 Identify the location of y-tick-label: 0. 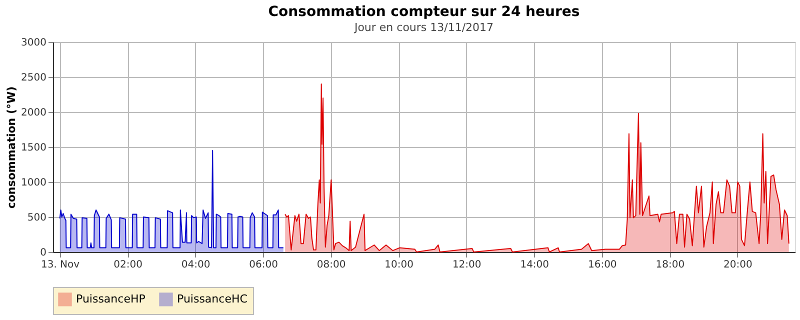
(43, 253).